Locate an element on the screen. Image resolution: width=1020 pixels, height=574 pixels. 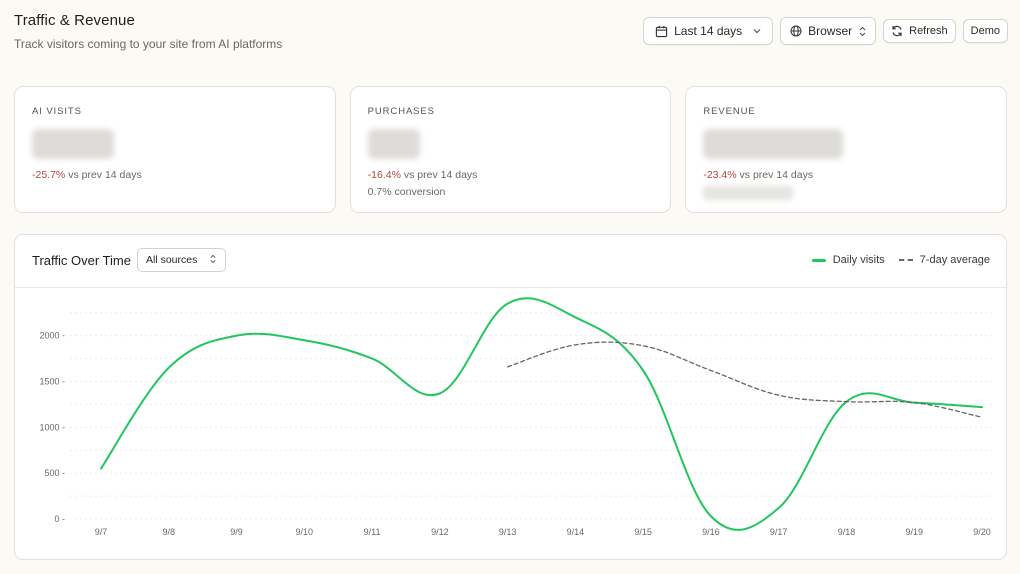
date-range-label: Last 14 days is located at coordinates (708, 31).